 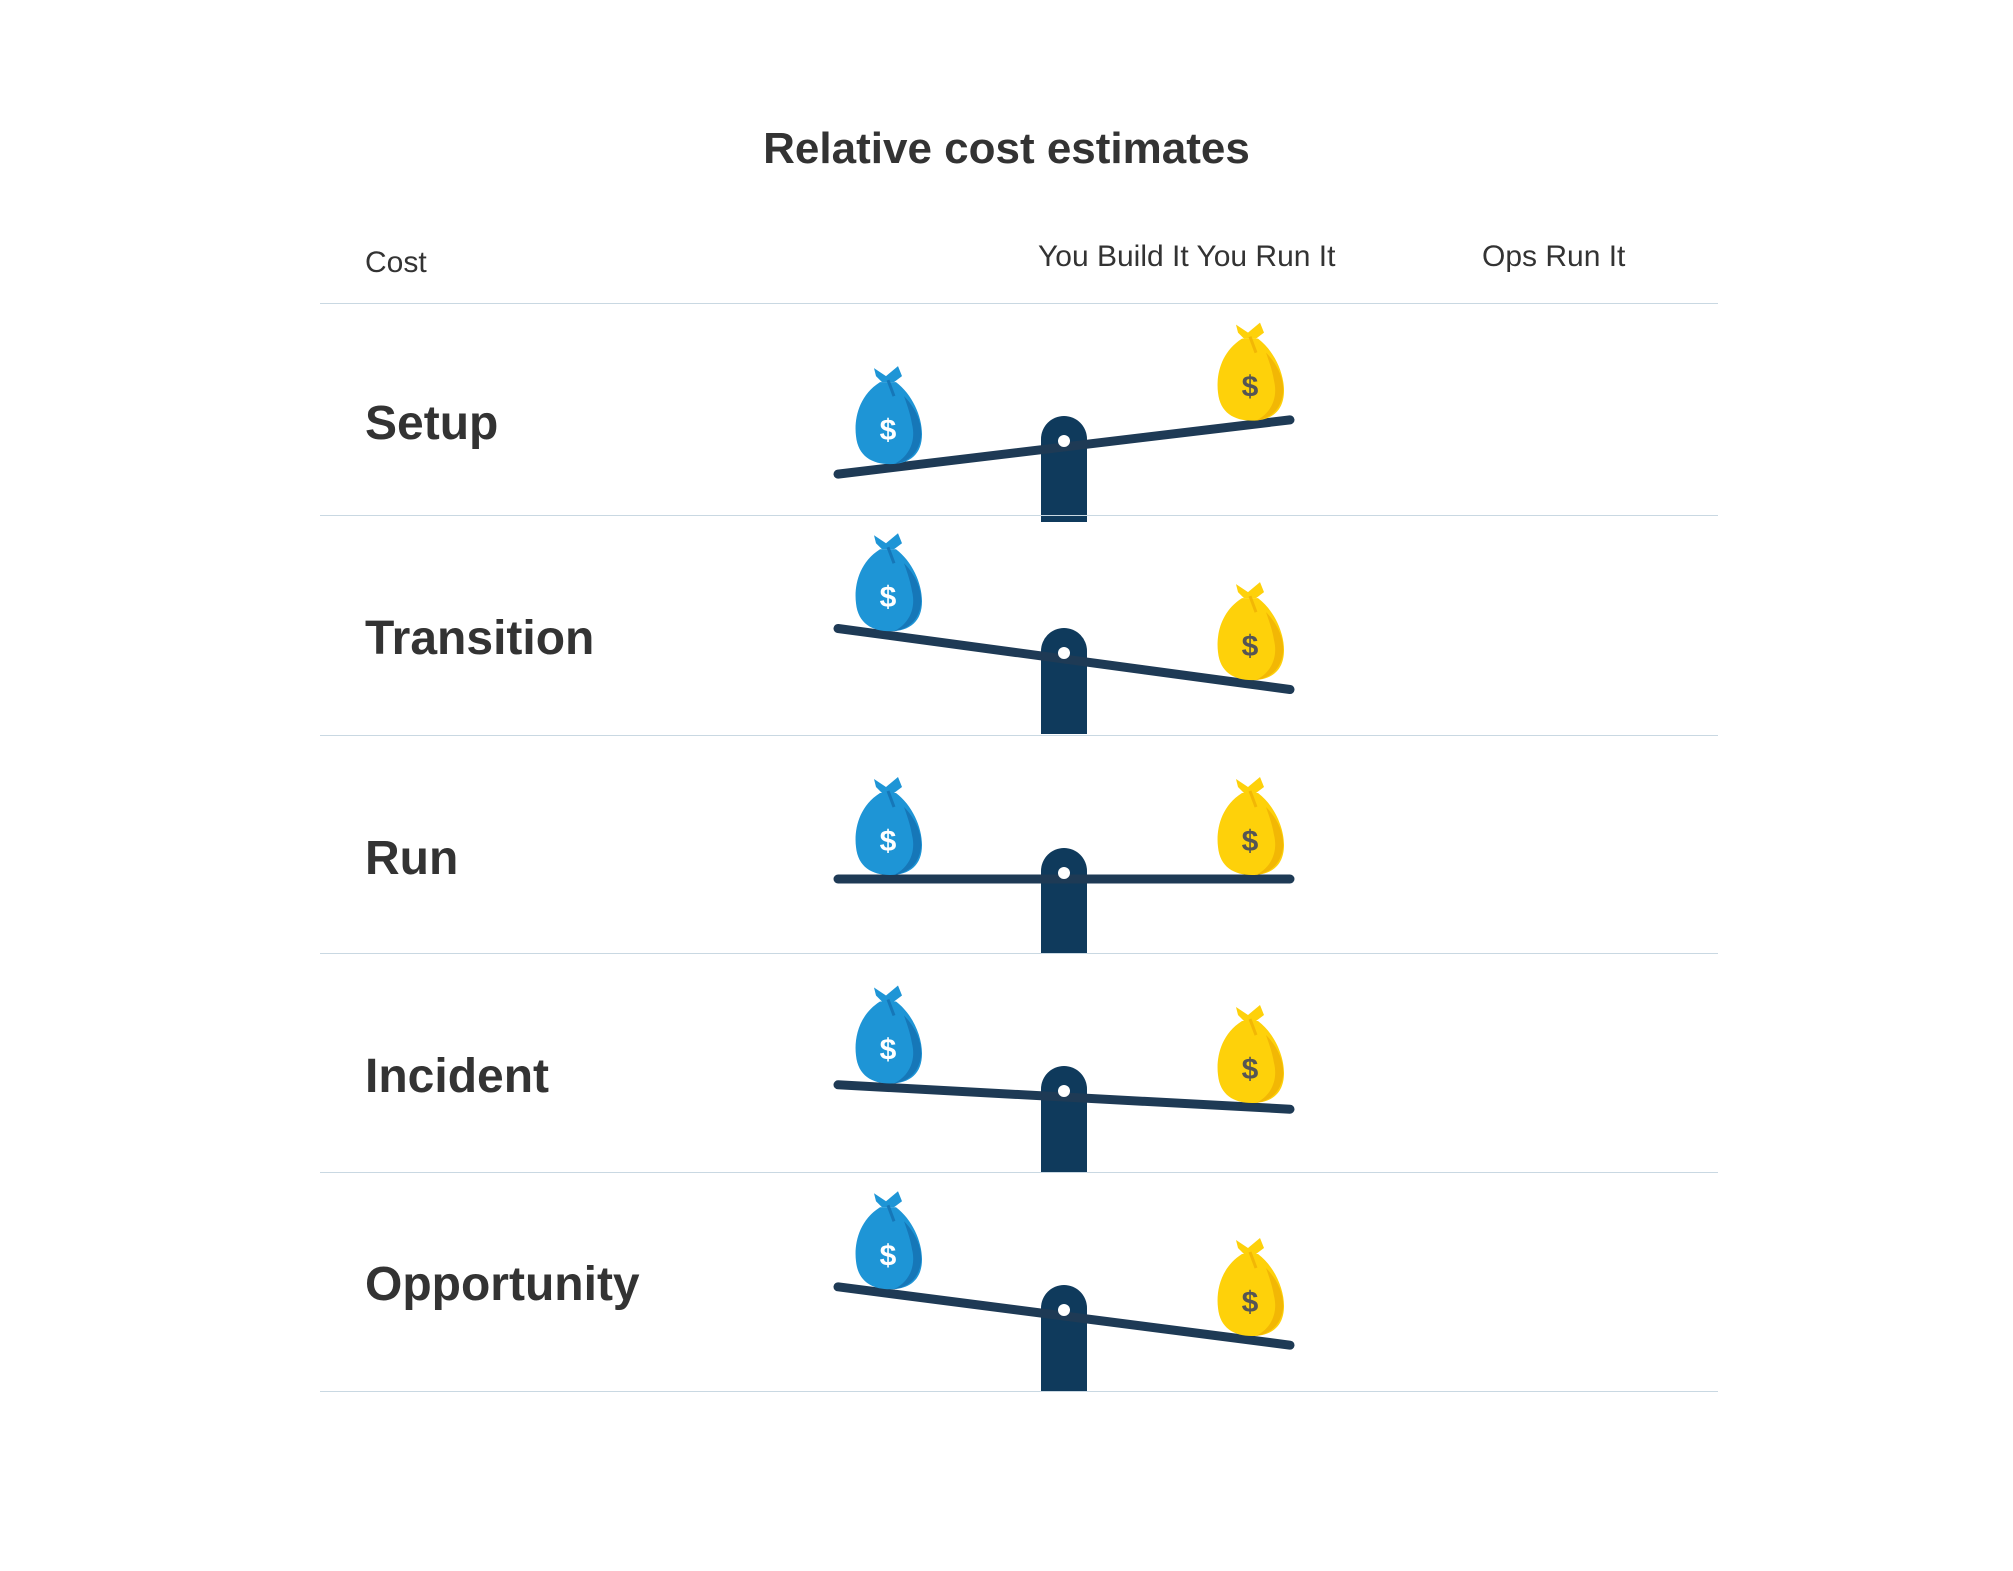 I want to click on cost-row-incident: Incident $ $, so click(x=1019, y=1062).